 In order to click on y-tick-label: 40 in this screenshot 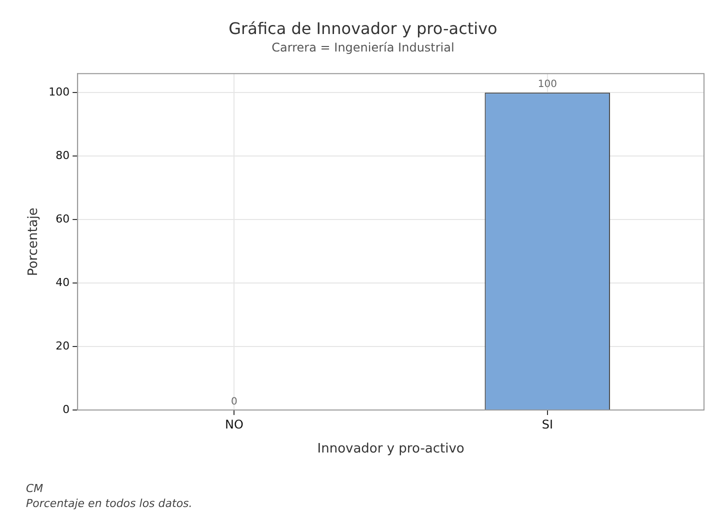, I will do `click(63, 282)`.